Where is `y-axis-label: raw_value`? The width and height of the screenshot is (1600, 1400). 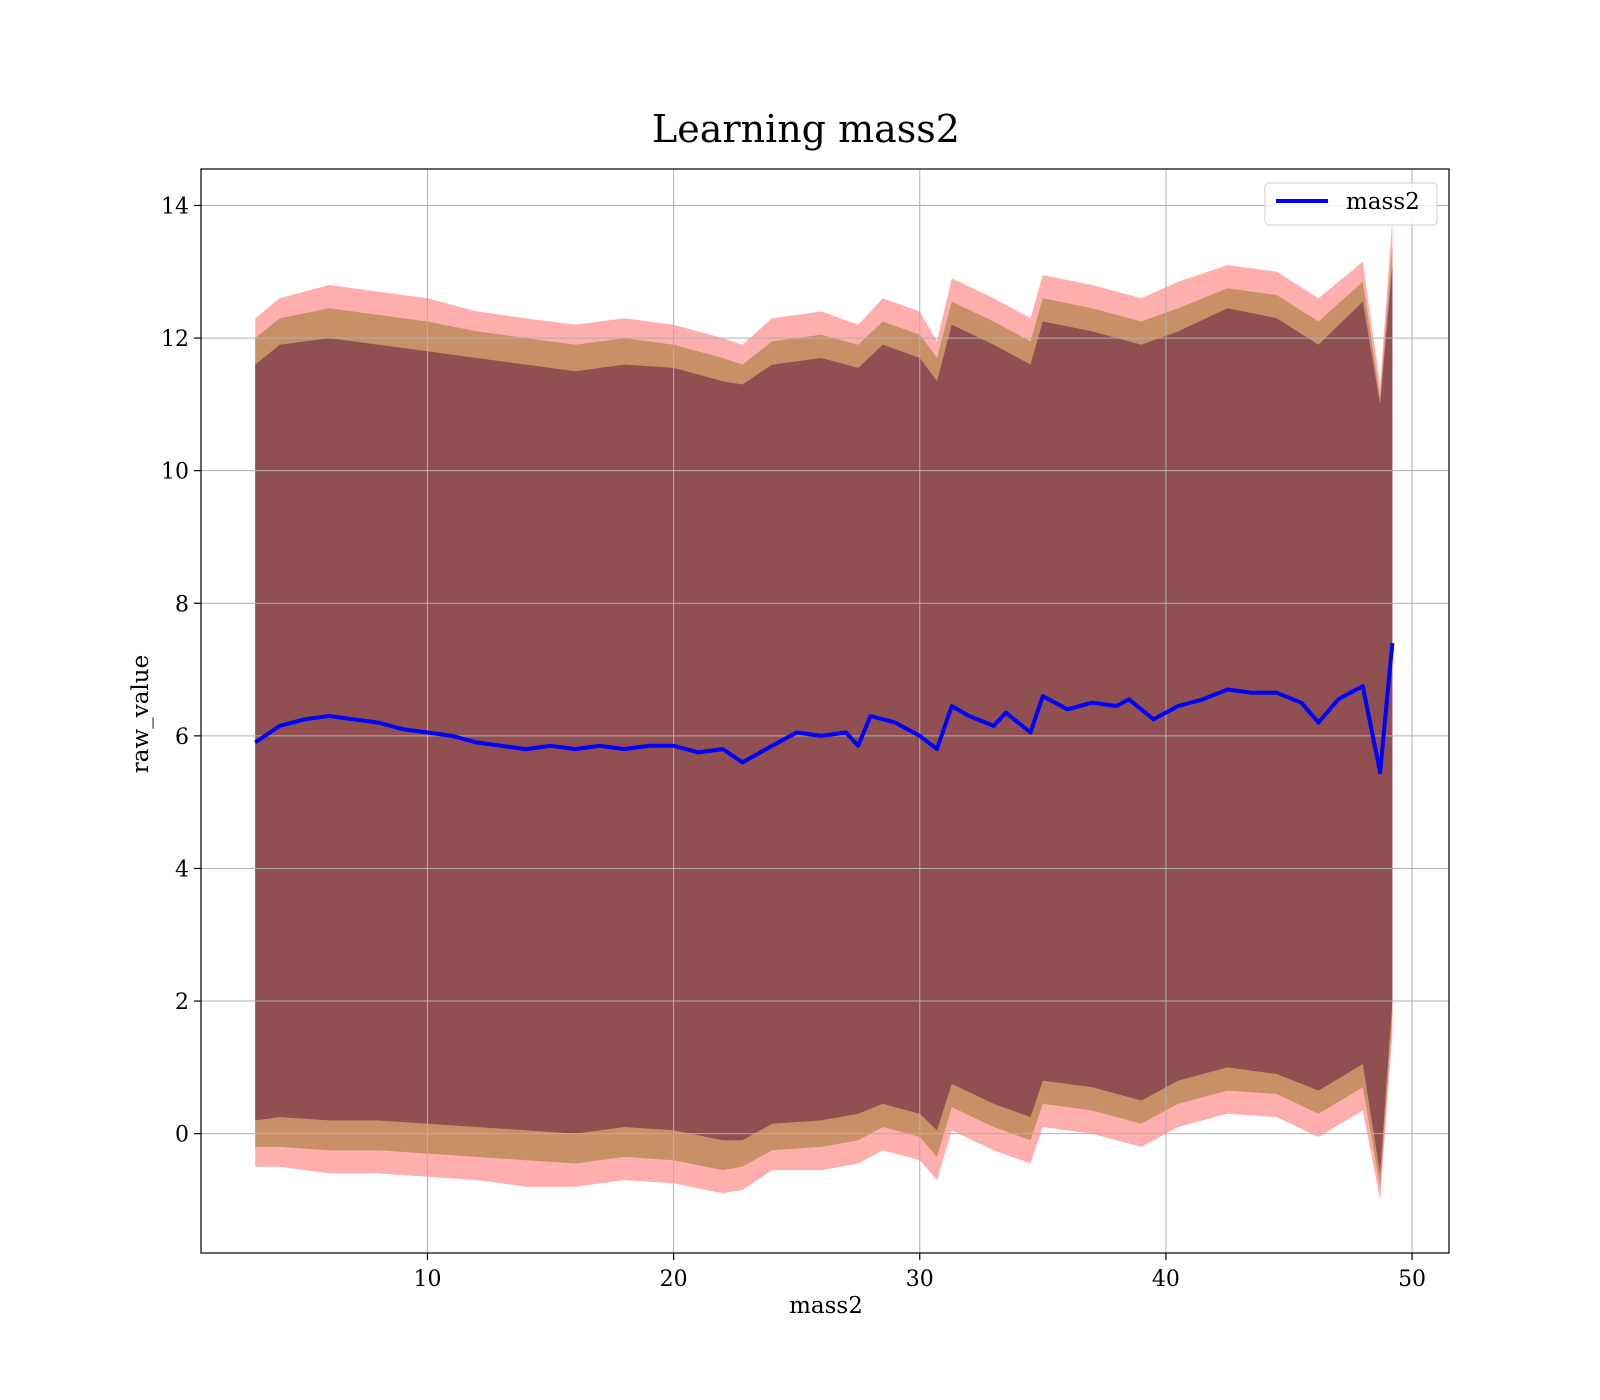
y-axis-label: raw_value is located at coordinates (141, 714).